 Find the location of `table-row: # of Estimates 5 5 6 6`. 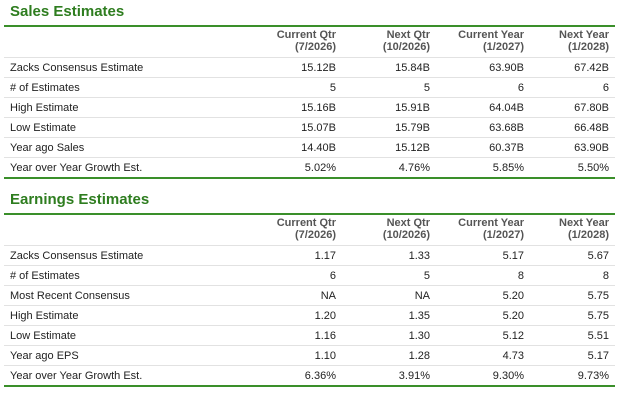

table-row: # of Estimates 5 5 6 6 is located at coordinates (309, 87).